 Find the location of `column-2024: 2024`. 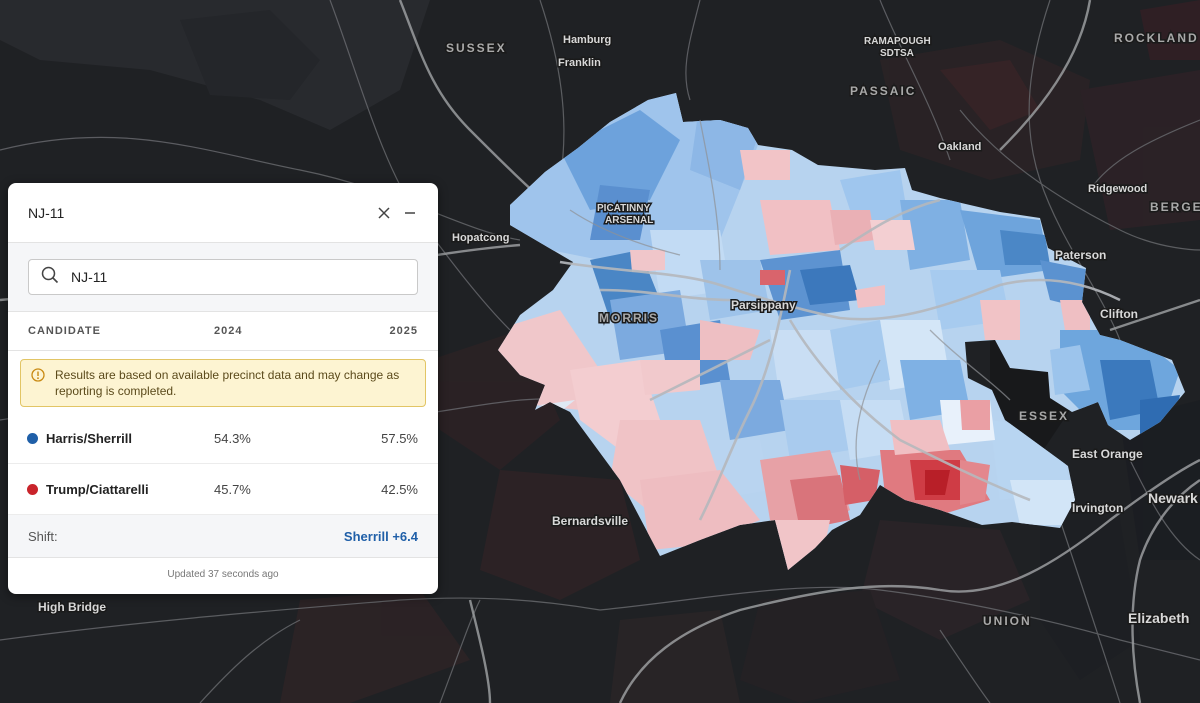

column-2024: 2024 is located at coordinates (228, 331).